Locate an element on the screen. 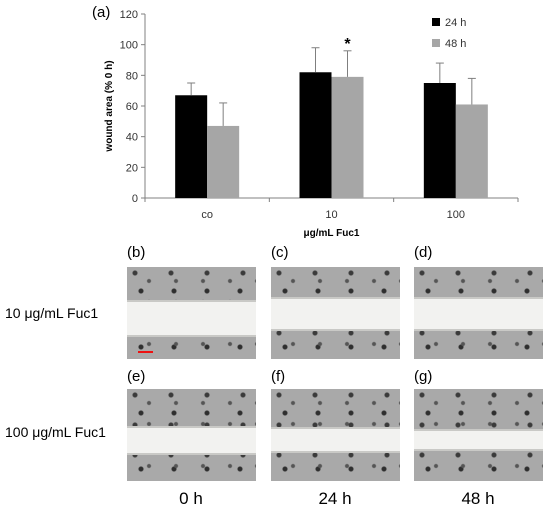 This screenshot has width=550, height=512. wound-photo-f is located at coordinates (335, 435).